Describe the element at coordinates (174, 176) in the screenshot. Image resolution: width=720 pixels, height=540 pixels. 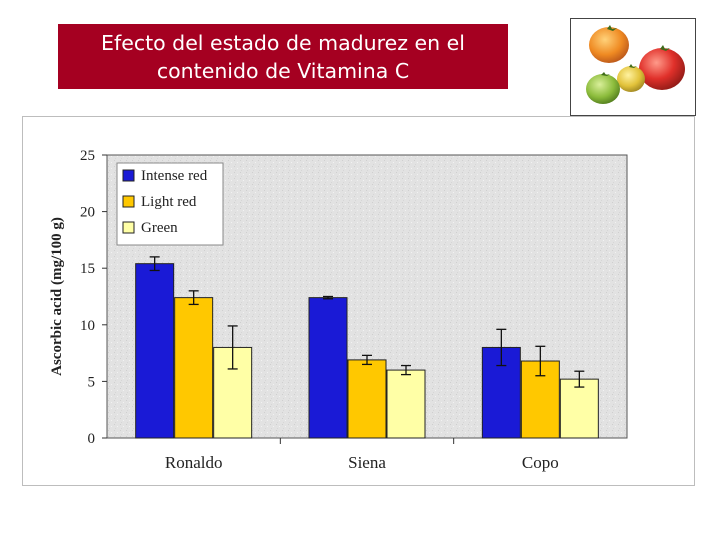
I see `legend-label: Intense red` at that location.